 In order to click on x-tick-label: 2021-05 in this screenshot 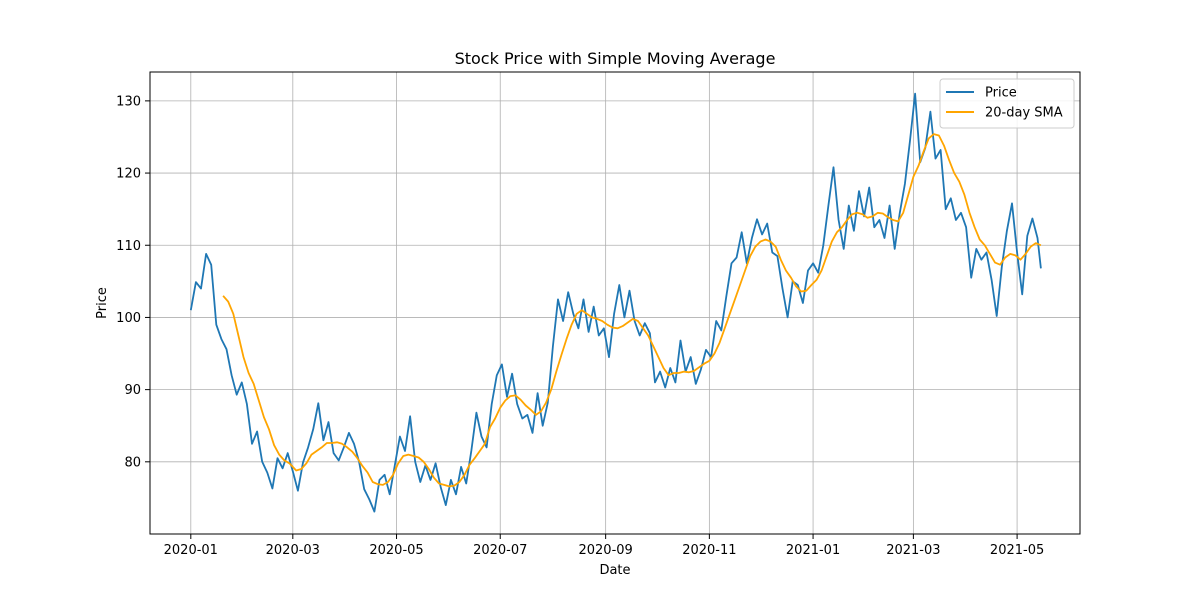, I will do `click(1017, 550)`.